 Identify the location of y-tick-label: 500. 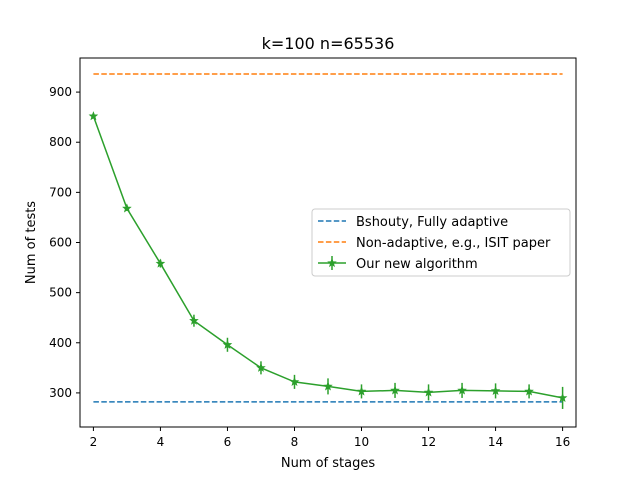
(60, 293).